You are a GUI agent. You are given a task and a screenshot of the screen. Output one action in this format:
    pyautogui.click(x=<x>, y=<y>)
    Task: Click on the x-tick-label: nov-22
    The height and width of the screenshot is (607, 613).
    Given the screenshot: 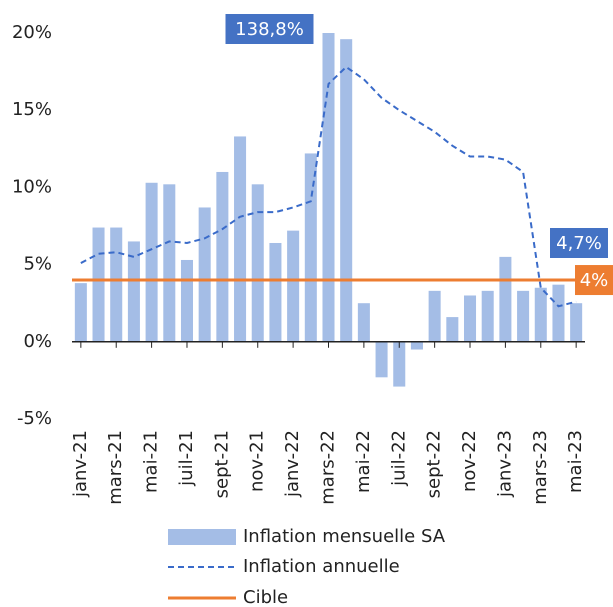 What is the action you would take?
    pyautogui.click(x=469, y=461)
    